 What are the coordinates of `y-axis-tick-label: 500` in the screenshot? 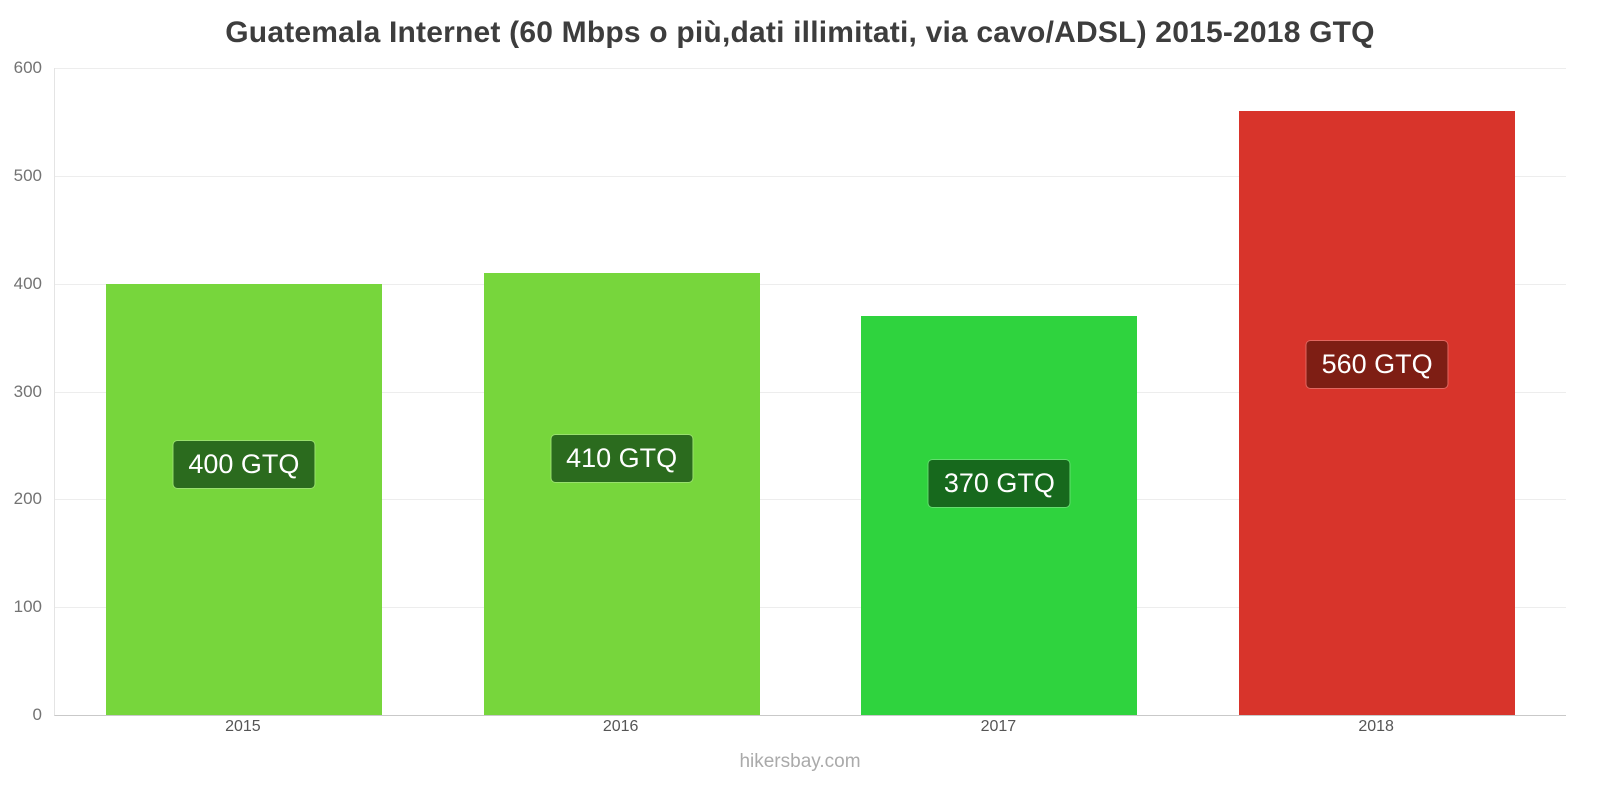 It's located at (27, 175).